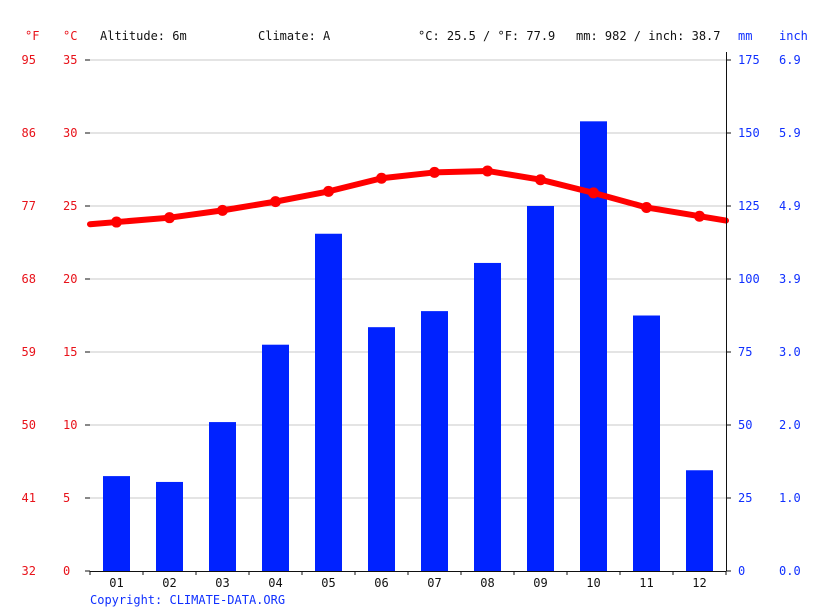 The height and width of the screenshot is (611, 815). What do you see at coordinates (29, 425) in the screenshot?
I see `fahrenheit-tick-label: 50` at bounding box center [29, 425].